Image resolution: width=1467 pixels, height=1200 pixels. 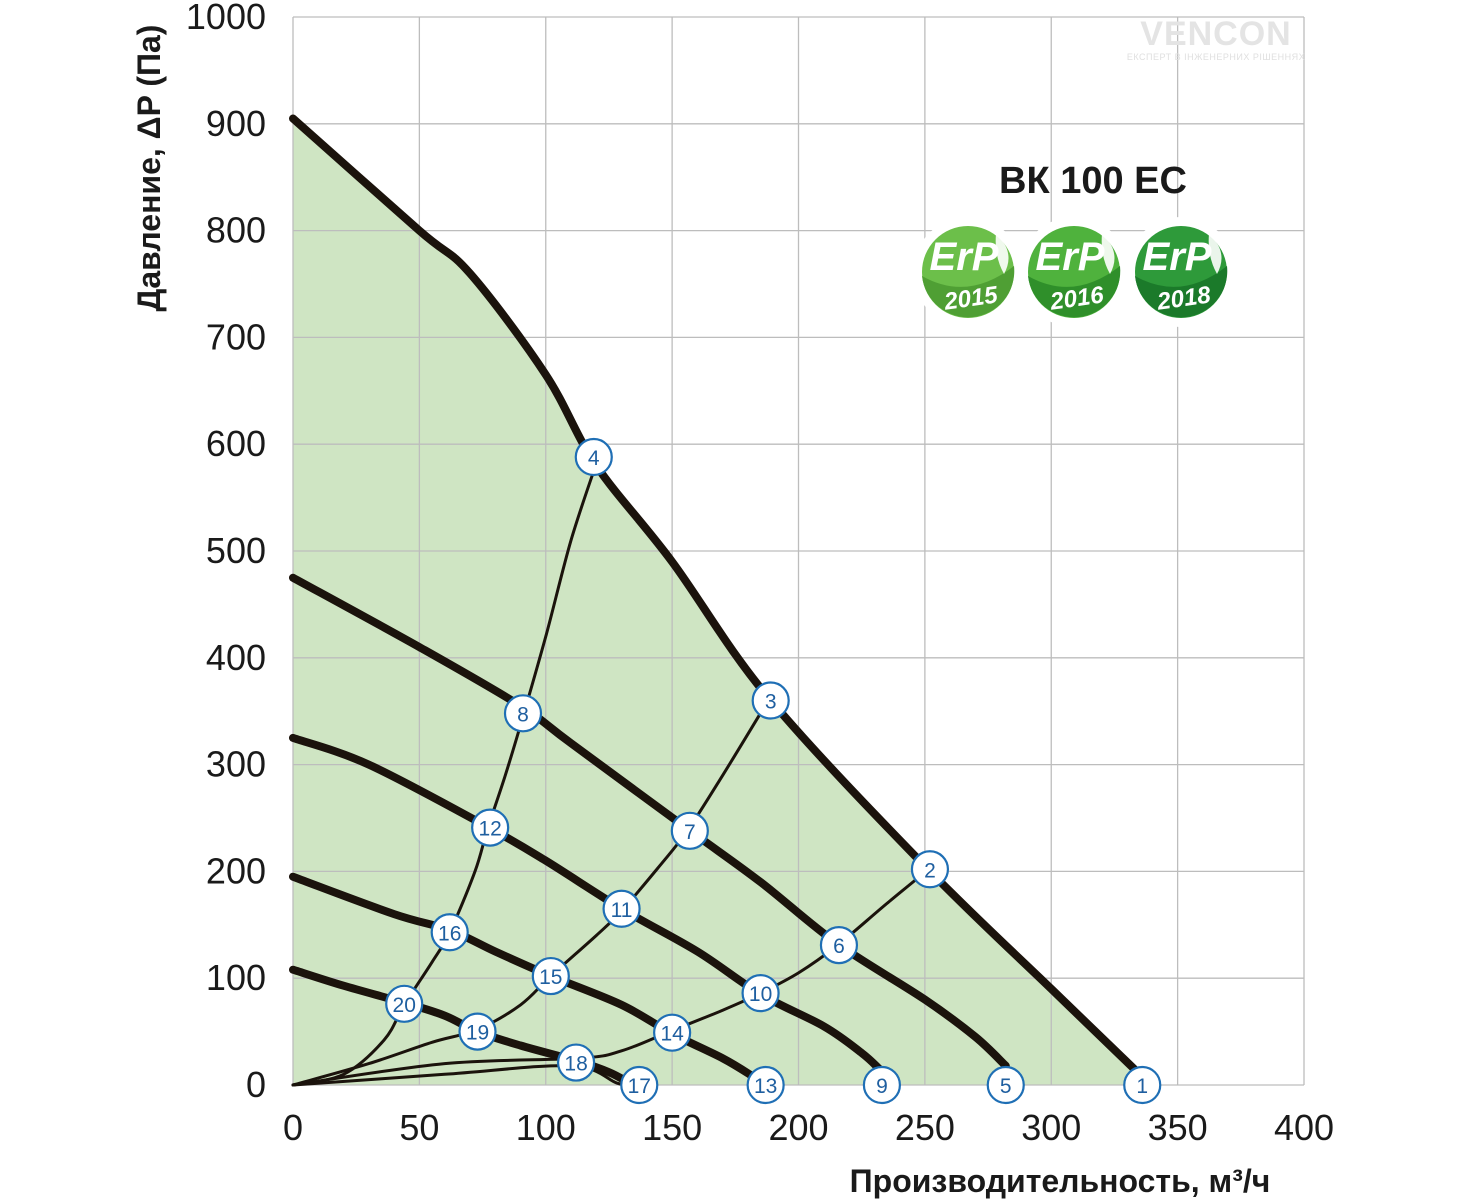 I want to click on curve-marker: 17, so click(x=639, y=1085).